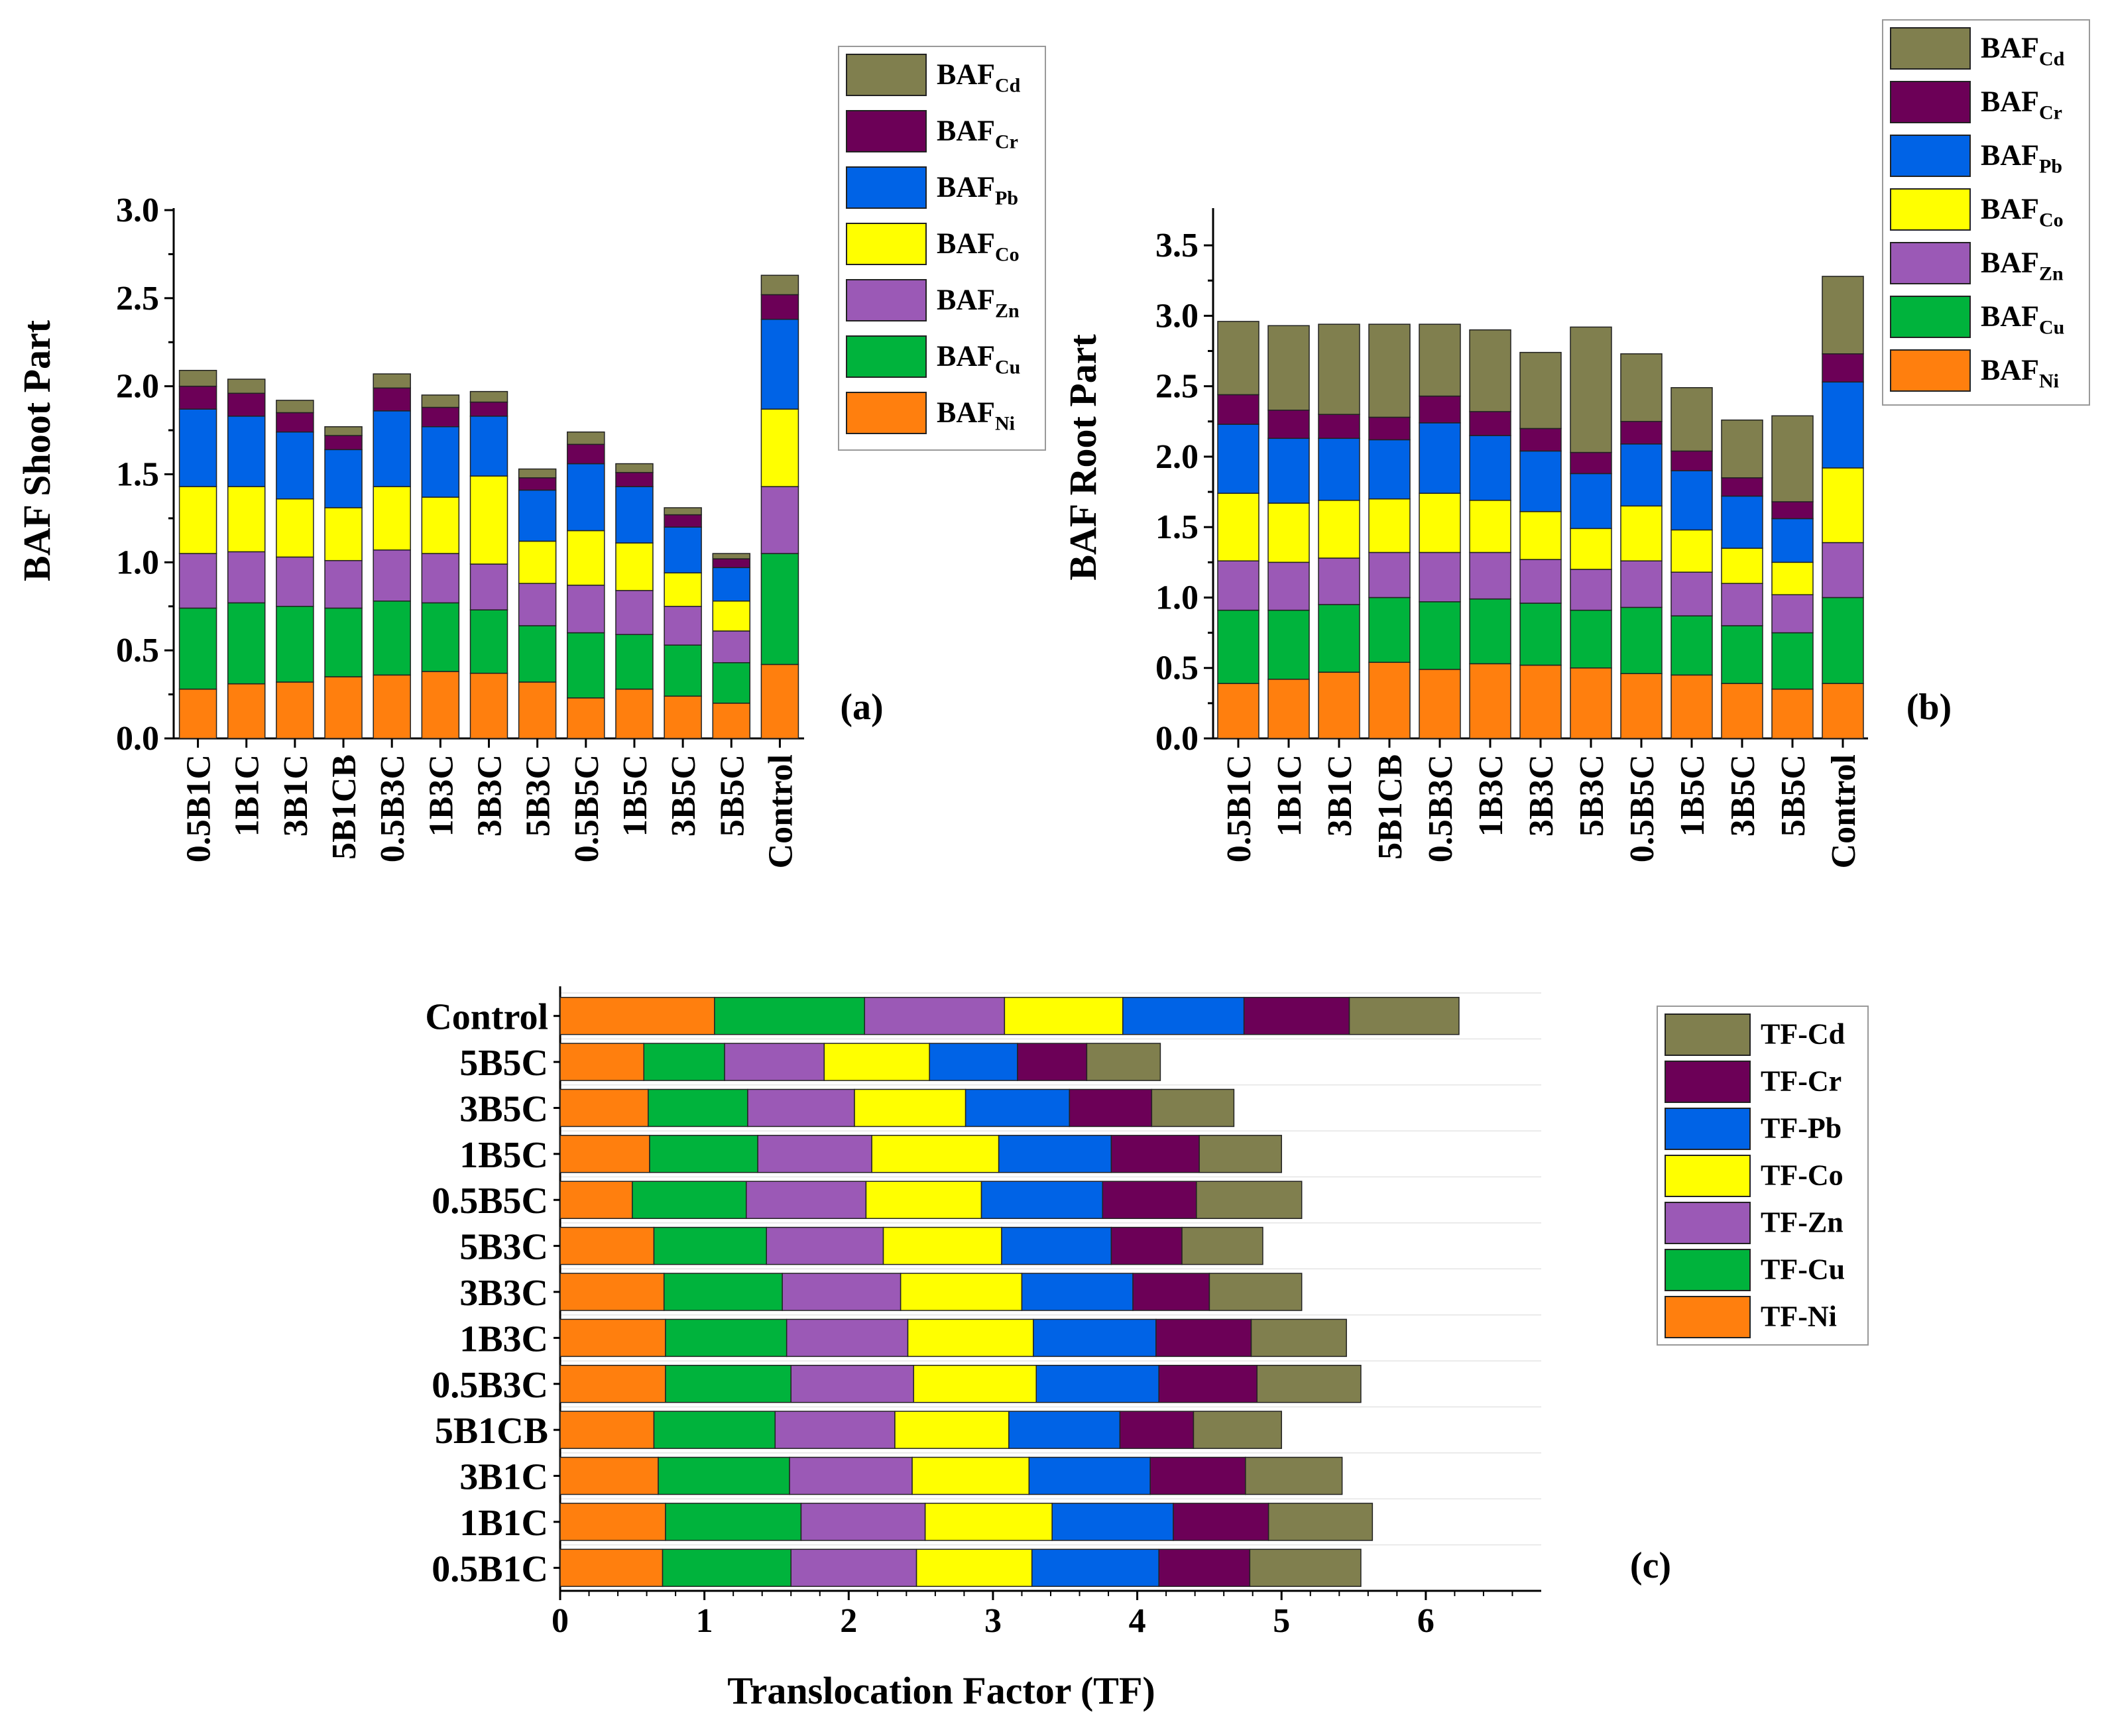  Describe the element at coordinates (1177, 668) in the screenshot. I see `y-tick-label: 0.5` at that location.